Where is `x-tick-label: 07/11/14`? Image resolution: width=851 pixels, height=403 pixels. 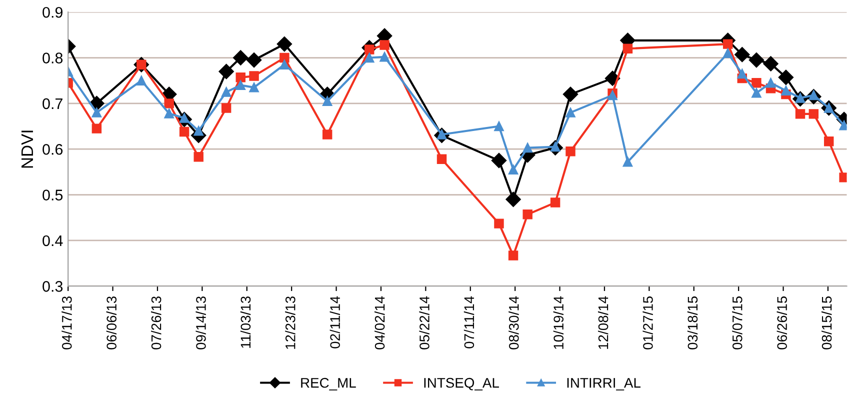 x-tick-label: 07/11/14 is located at coordinates (469, 322).